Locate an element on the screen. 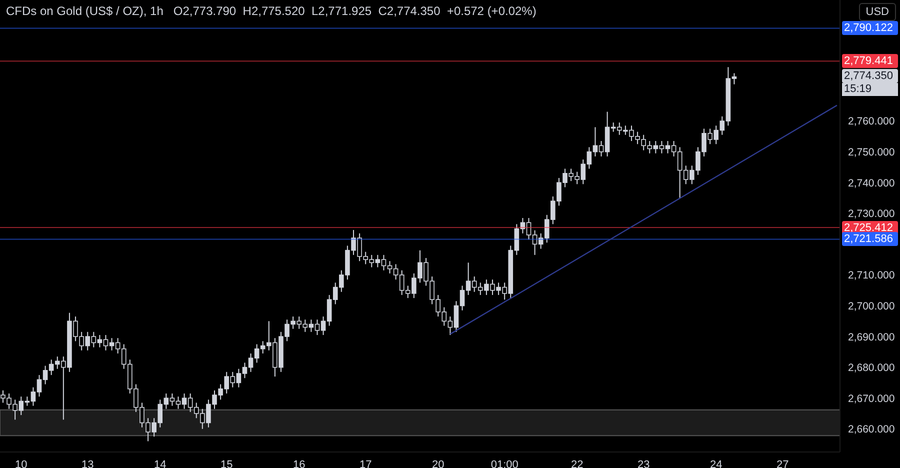  chart-subtitle: O2,773.790 H2,775.520 L2,771.925 C2,774.350 +0.572 (+0.02%) is located at coordinates (354, 11).